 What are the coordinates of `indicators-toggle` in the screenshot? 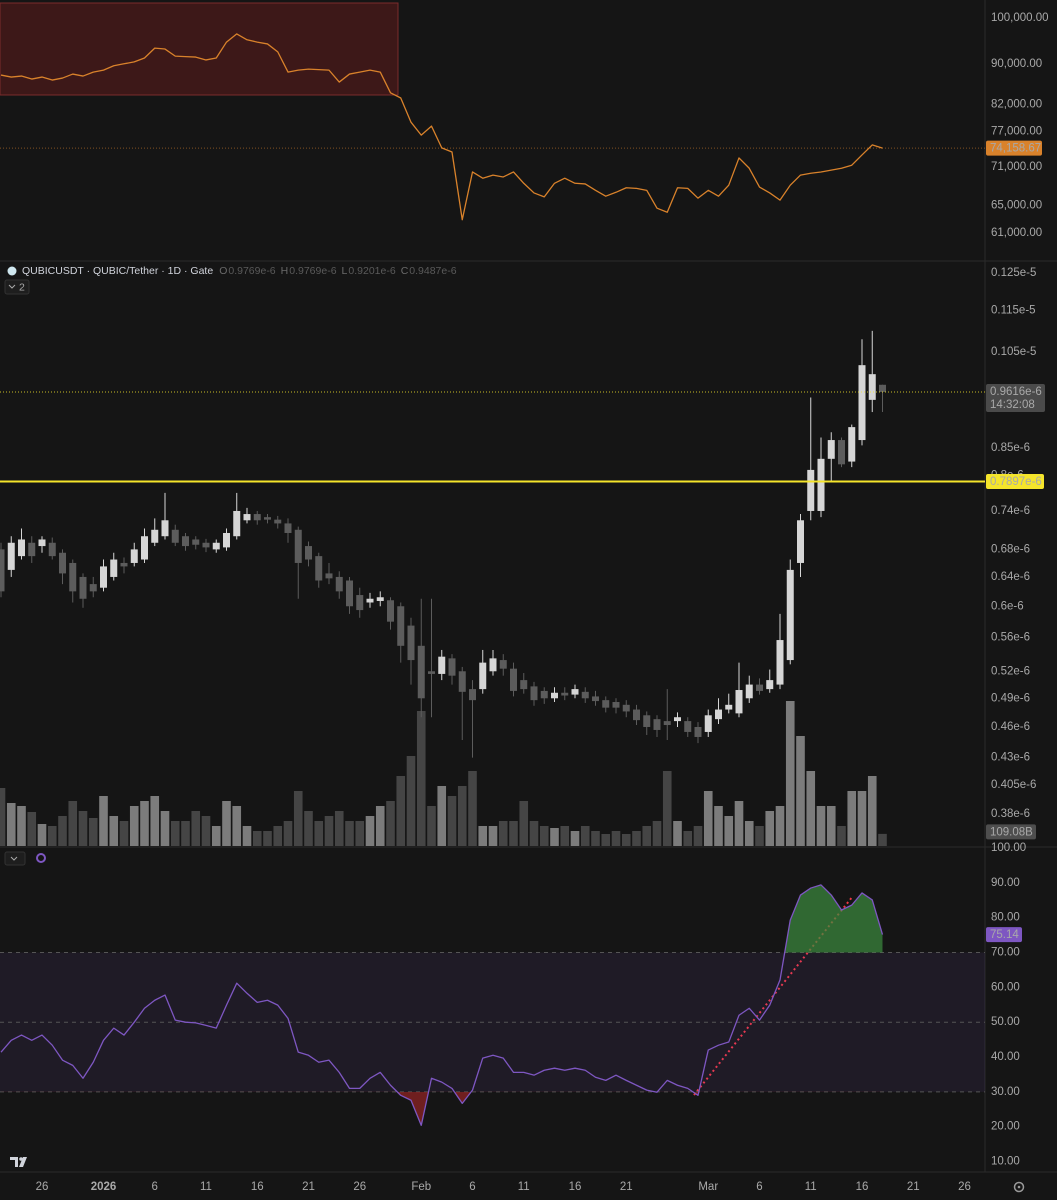 It's located at (17, 287).